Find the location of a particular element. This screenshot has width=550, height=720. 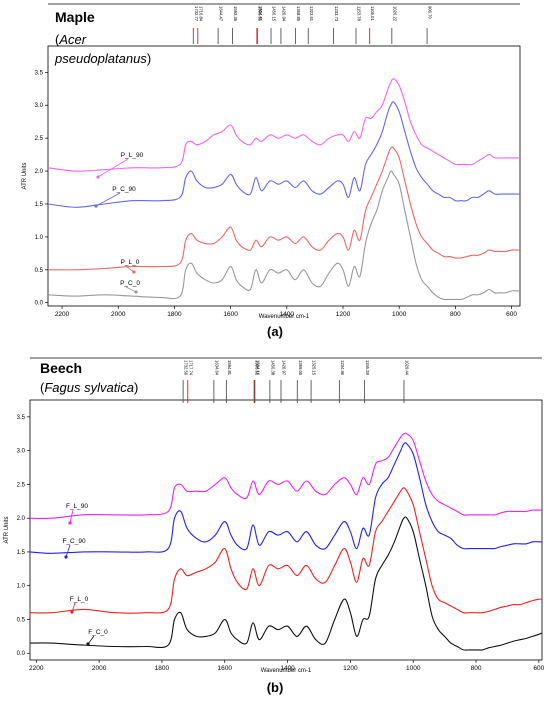

y-tick-label: 3.0 is located at coordinates (39, 106).